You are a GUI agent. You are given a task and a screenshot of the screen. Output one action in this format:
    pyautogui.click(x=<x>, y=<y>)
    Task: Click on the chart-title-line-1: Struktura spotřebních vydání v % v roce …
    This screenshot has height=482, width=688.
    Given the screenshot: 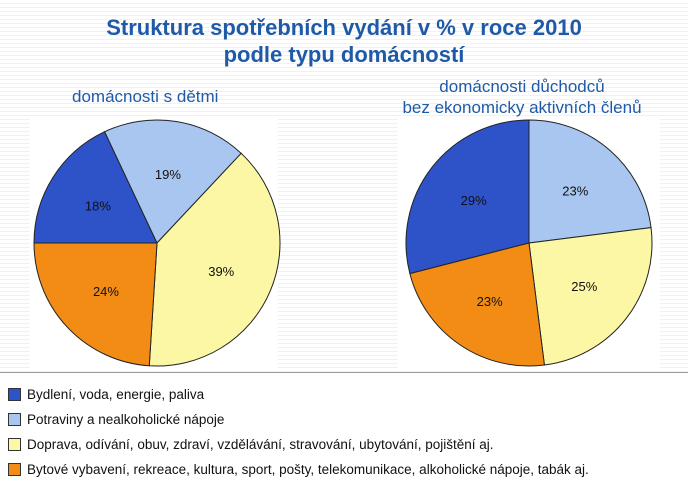 What is the action you would take?
    pyautogui.click(x=344, y=27)
    